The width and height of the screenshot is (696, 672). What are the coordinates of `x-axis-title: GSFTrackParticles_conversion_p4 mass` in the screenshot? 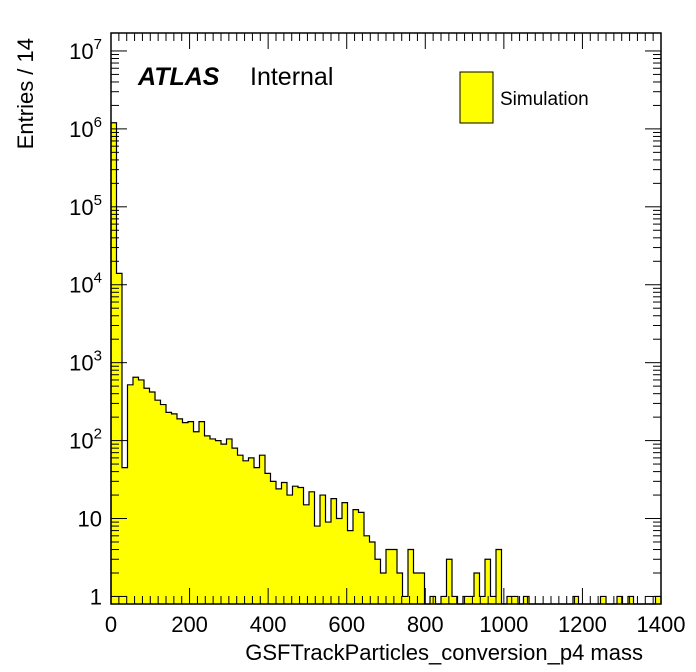 It's located at (444, 652).